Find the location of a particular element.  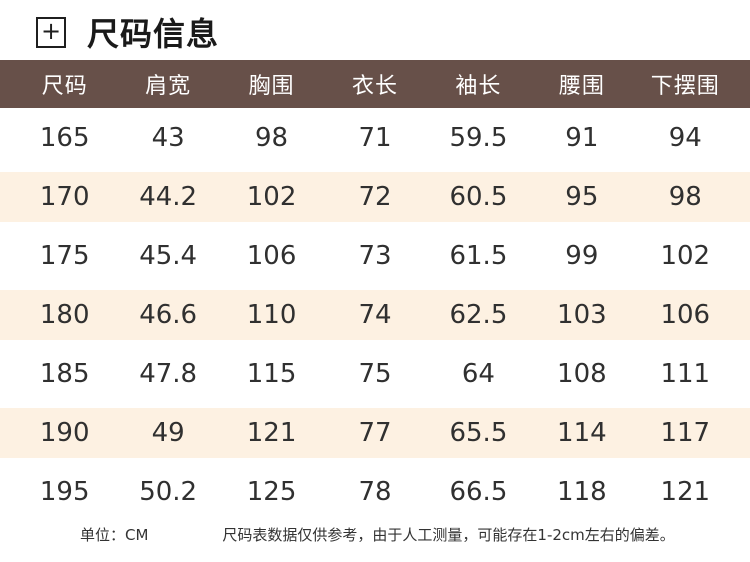

table-cell: 47.8 is located at coordinates (168, 373).